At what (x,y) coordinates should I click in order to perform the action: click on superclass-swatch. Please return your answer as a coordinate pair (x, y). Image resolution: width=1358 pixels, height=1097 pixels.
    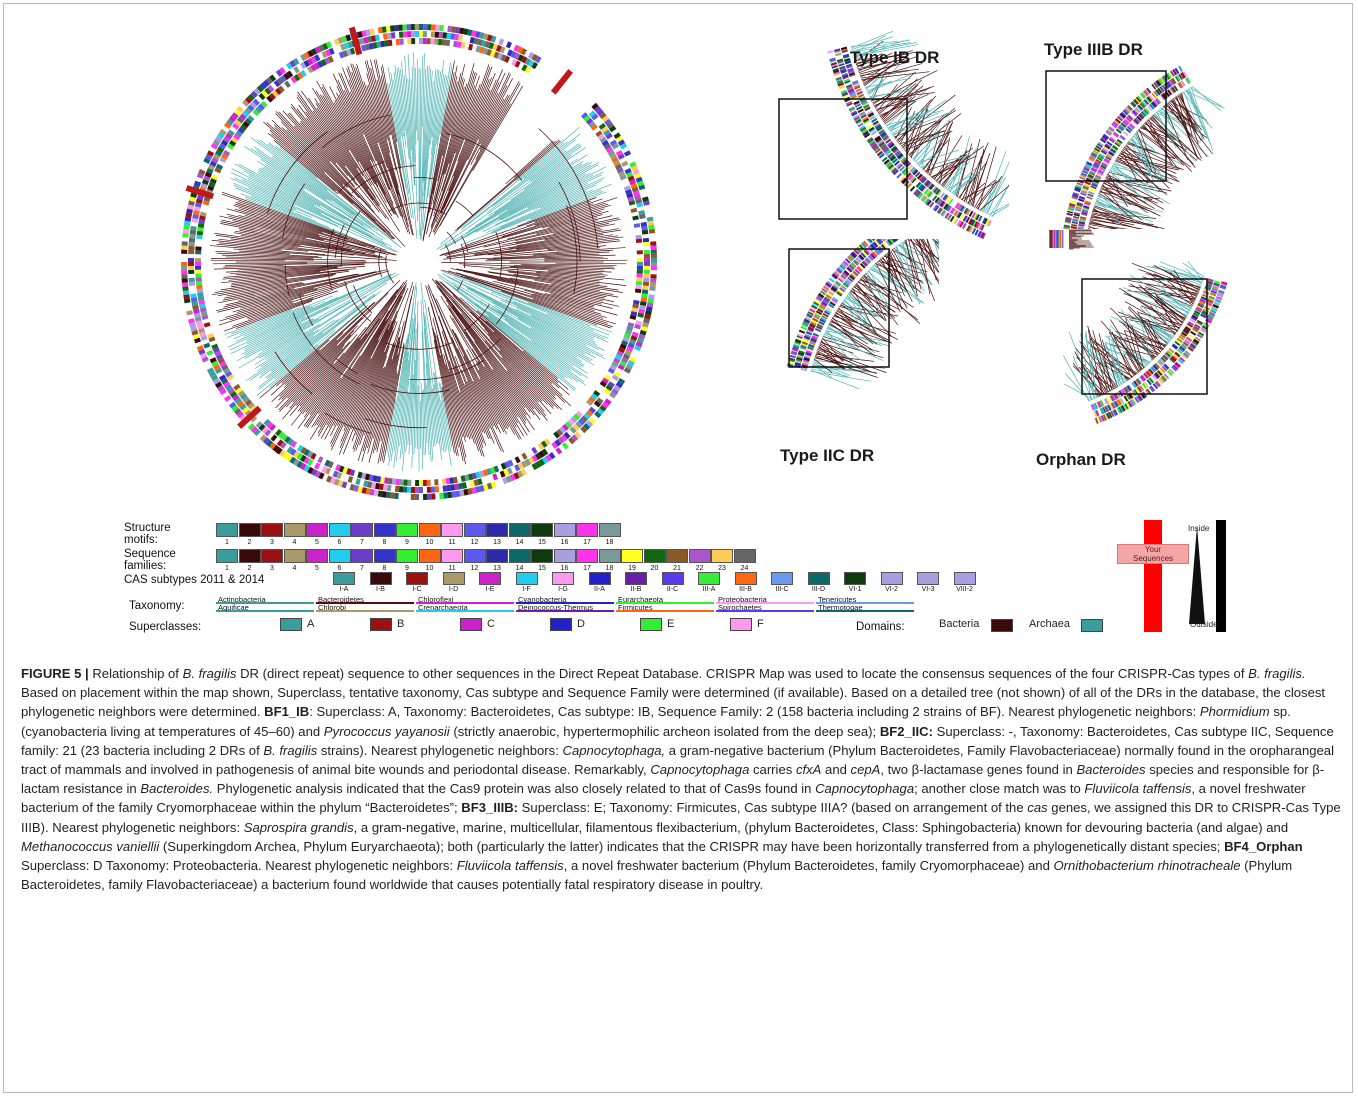
    Looking at the image, I should click on (471, 624).